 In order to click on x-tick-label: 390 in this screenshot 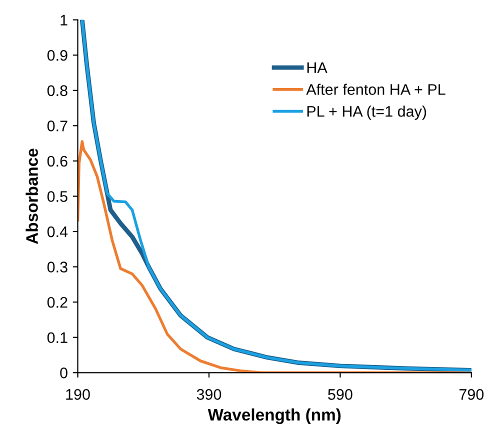, I will do `click(209, 394)`.